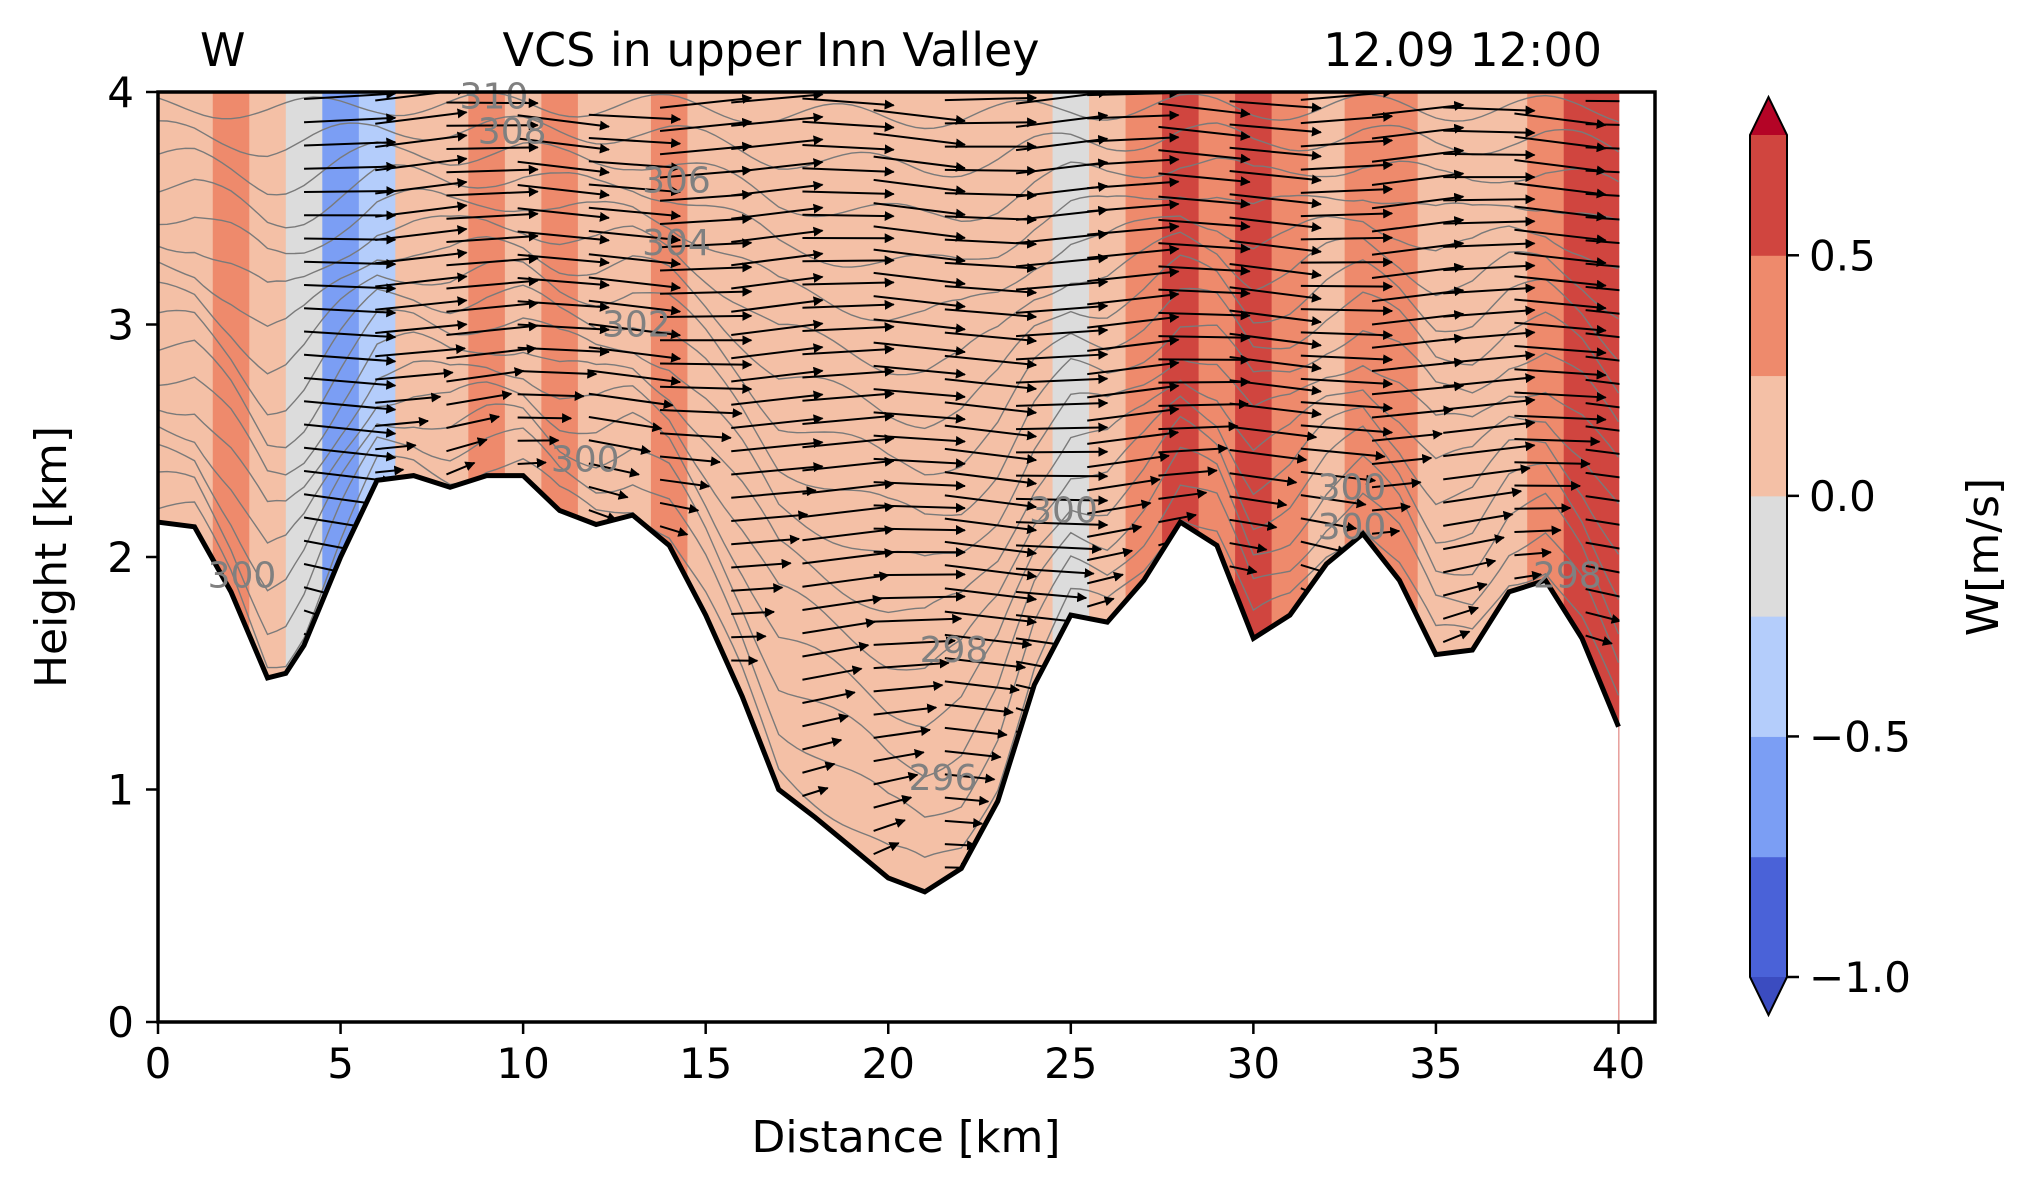 This screenshot has width=2024, height=1188. Describe the element at coordinates (1637, 557) in the screenshot. I see `below-terrain` at that location.